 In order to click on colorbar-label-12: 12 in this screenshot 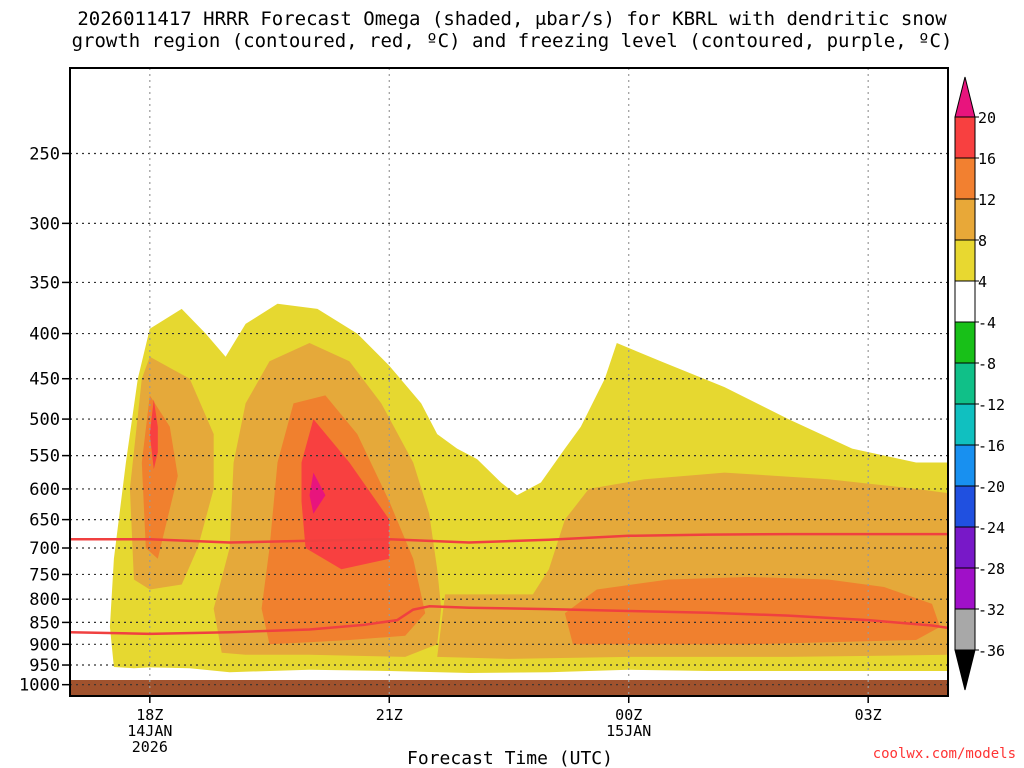, I will do `click(987, 200)`.